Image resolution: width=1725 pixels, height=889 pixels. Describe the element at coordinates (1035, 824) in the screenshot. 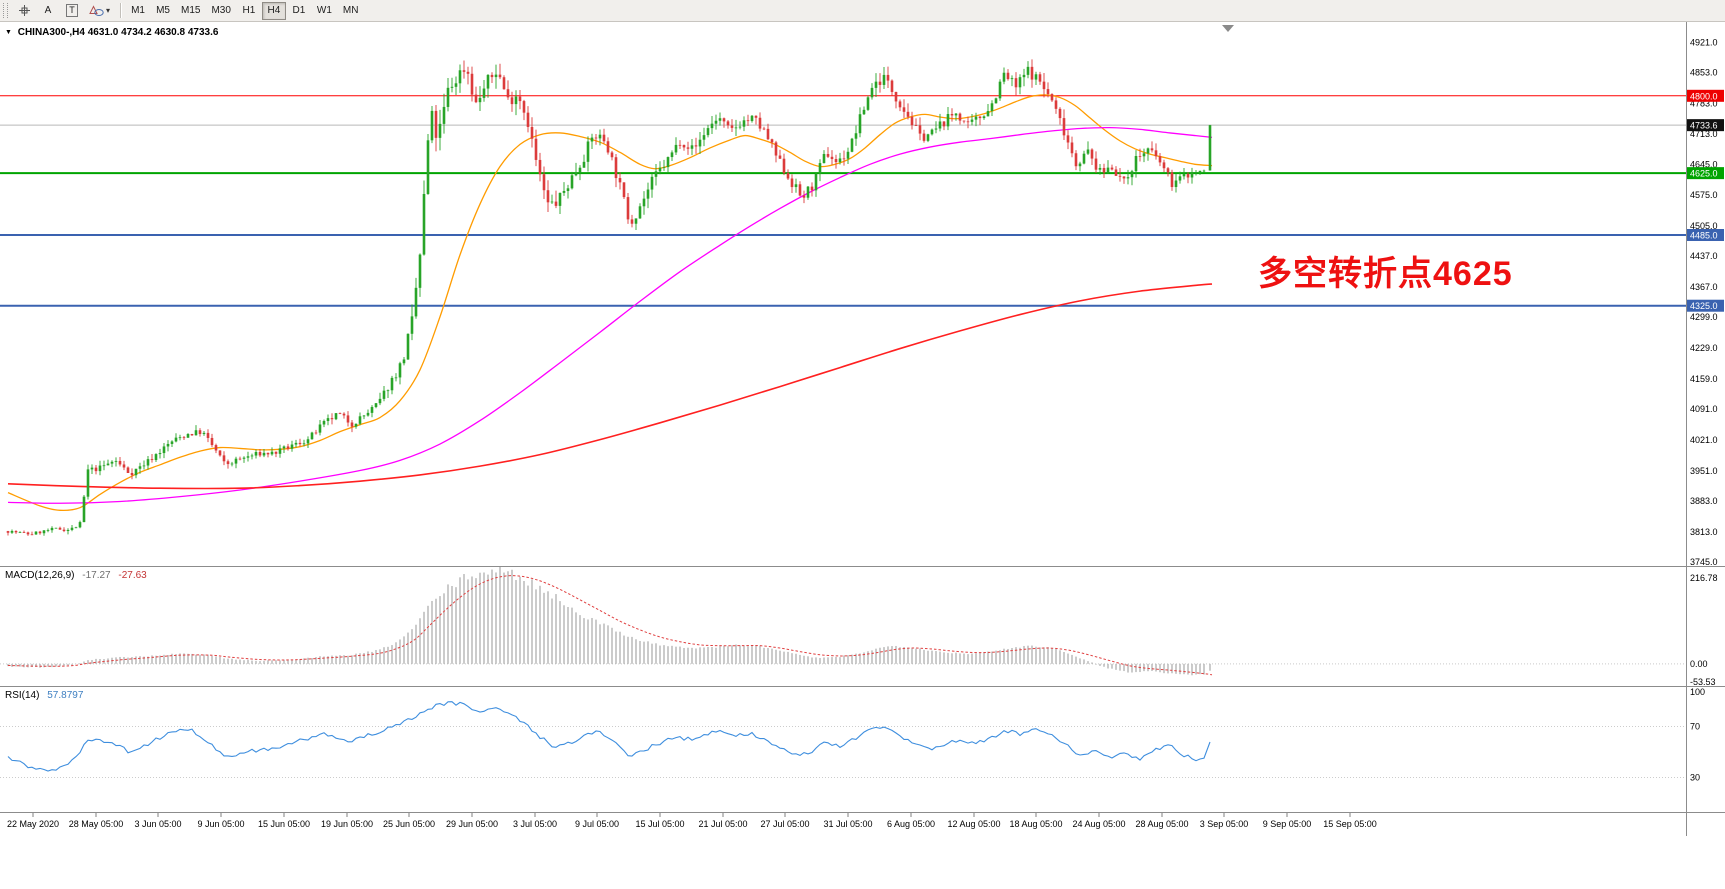

I see `time-axis-label: 18 Aug 05:00` at that location.